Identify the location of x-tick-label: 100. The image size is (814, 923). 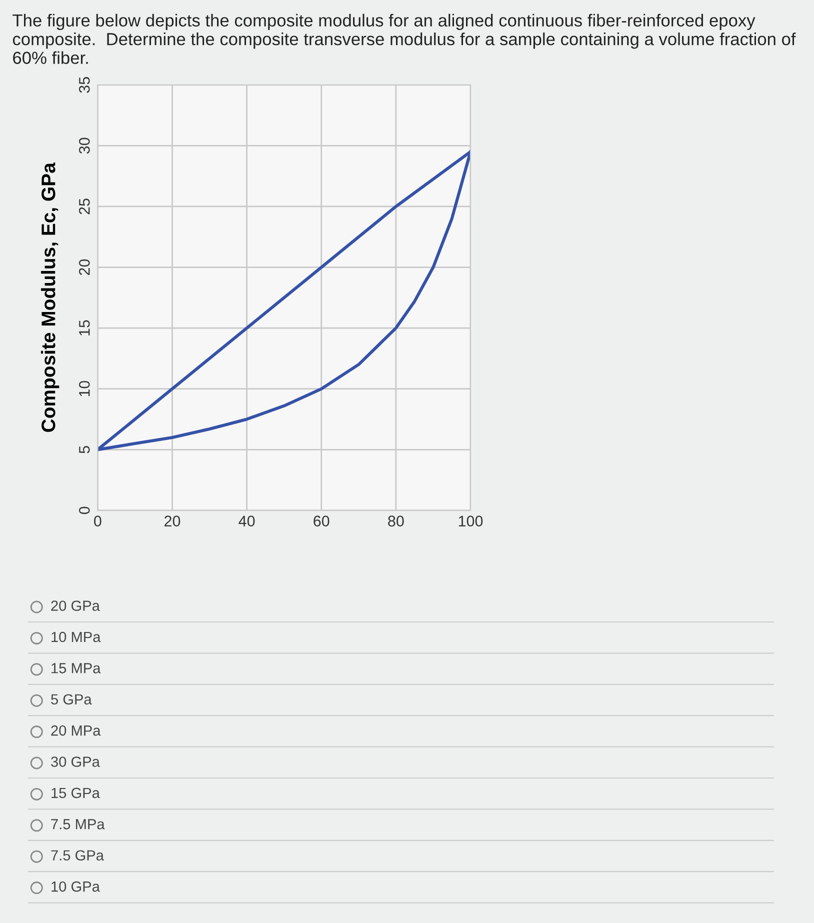
(470, 521).